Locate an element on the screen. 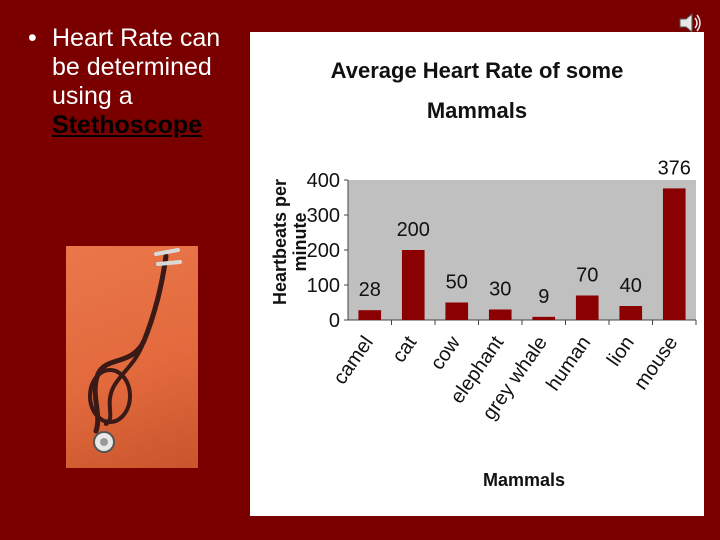 The image size is (720, 540). bar-lion is located at coordinates (631, 313).